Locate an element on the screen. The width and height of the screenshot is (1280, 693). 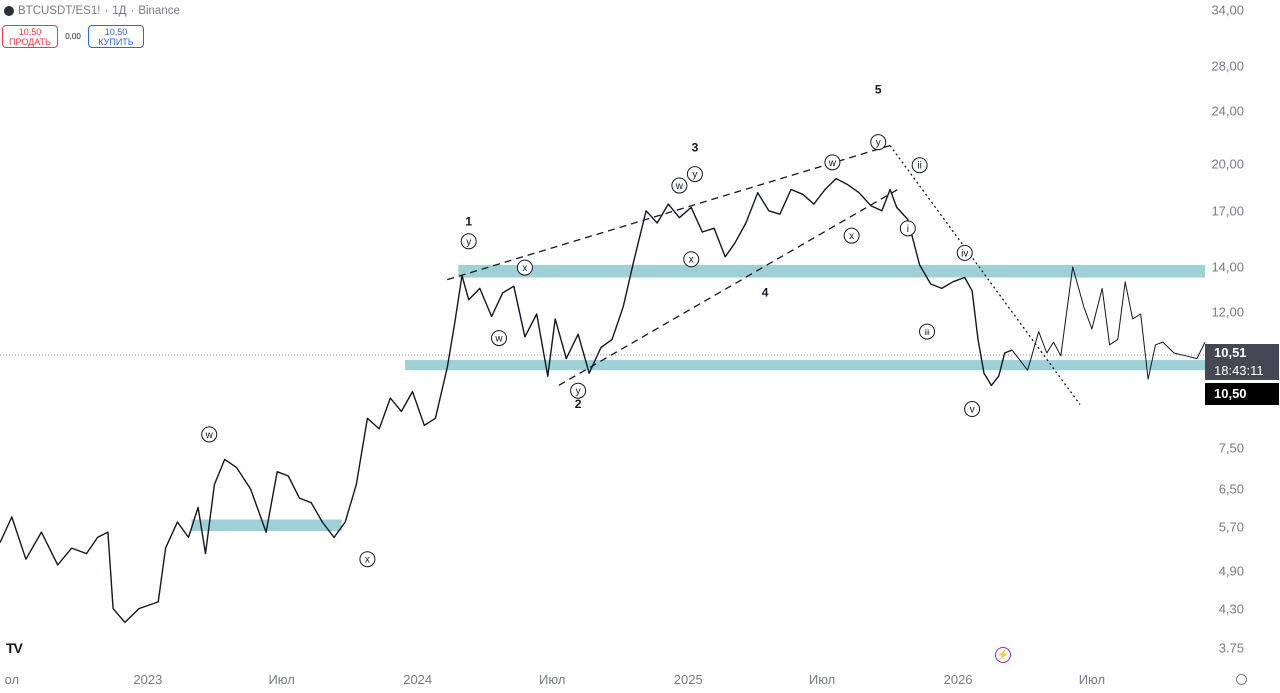
price-axis-tick: 3.75 is located at coordinates (1231, 648).